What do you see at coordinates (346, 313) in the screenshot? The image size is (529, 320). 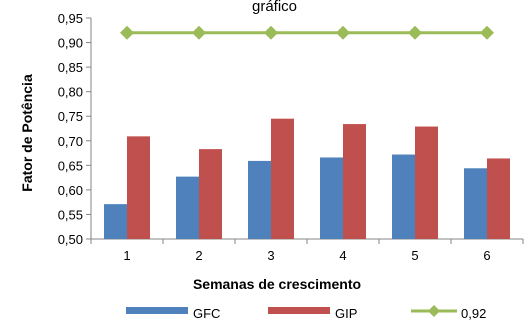 I see `legend-label-gip: GIP` at bounding box center [346, 313].